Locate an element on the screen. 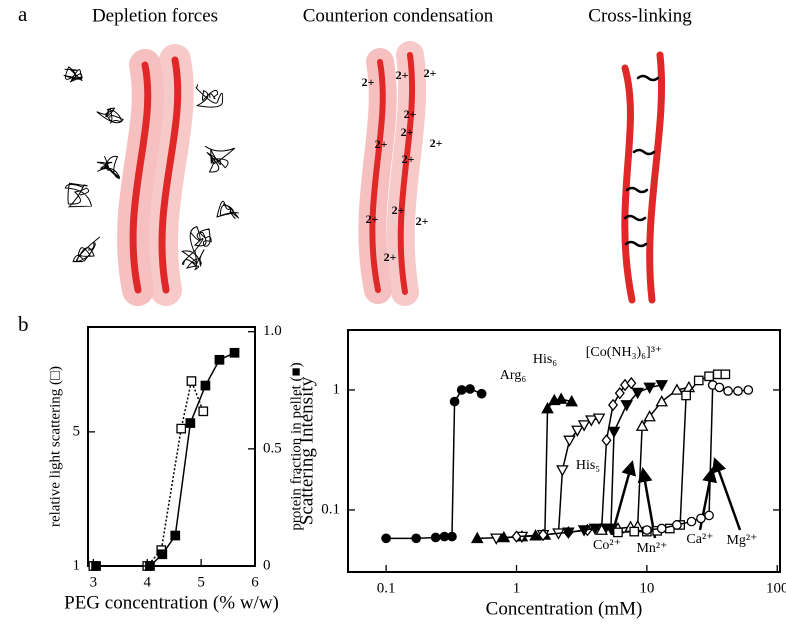 The image size is (786, 632). panel-label: b is located at coordinates (23, 324).